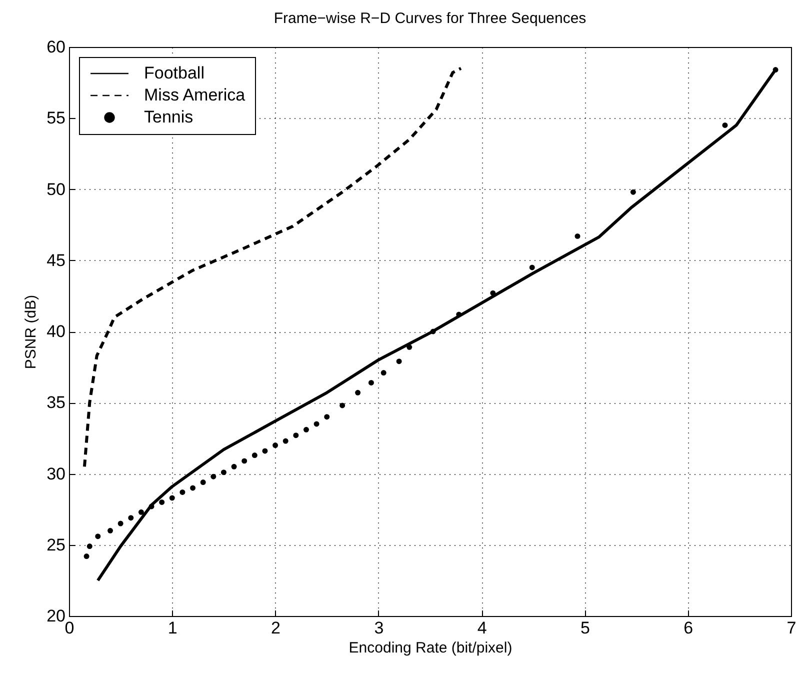 The image size is (796, 679). I want to click on legend-label: Football, so click(174, 73).